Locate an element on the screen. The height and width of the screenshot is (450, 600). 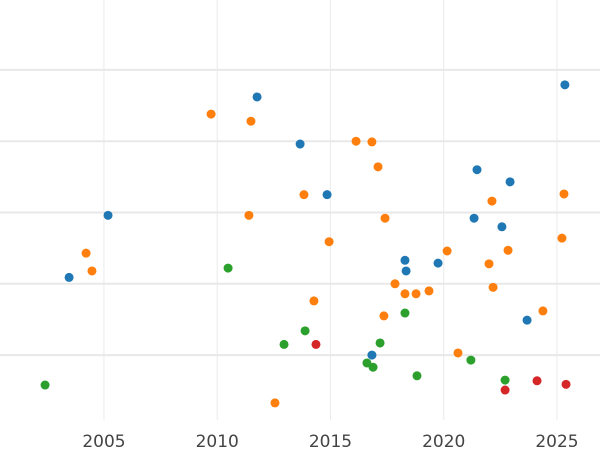
x-tick-labels: 2005 2010 2015 2020 2025 is located at coordinates (330, 441).